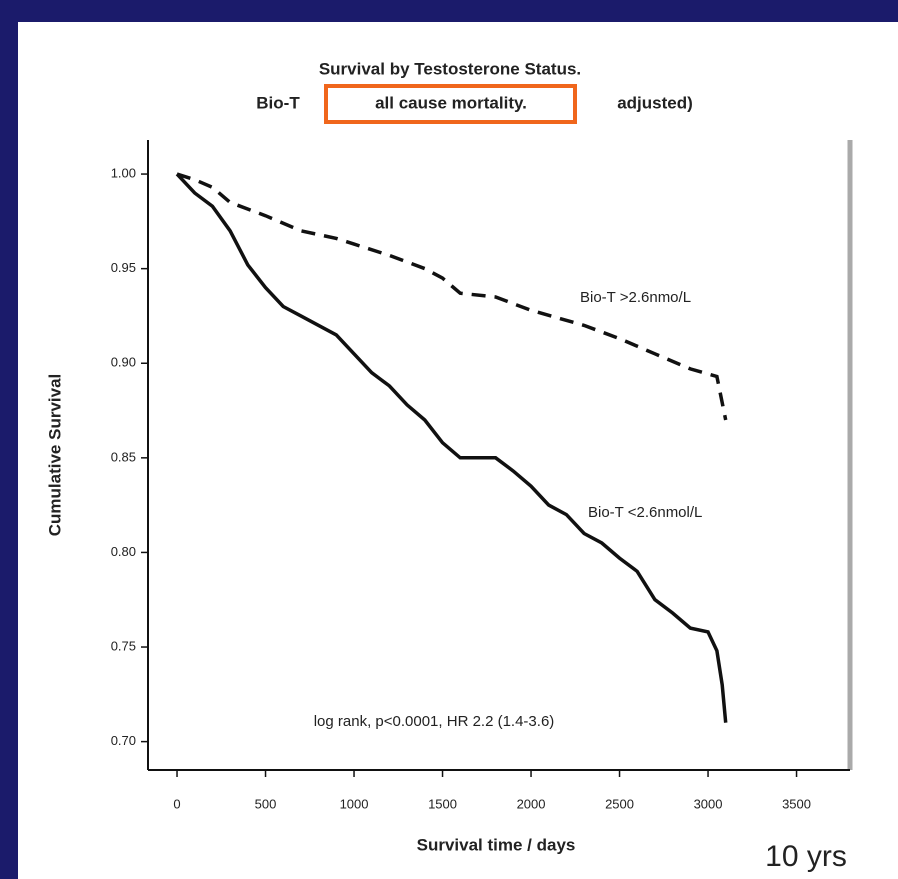  I want to click on x-tick-label: 3000, so click(708, 803).